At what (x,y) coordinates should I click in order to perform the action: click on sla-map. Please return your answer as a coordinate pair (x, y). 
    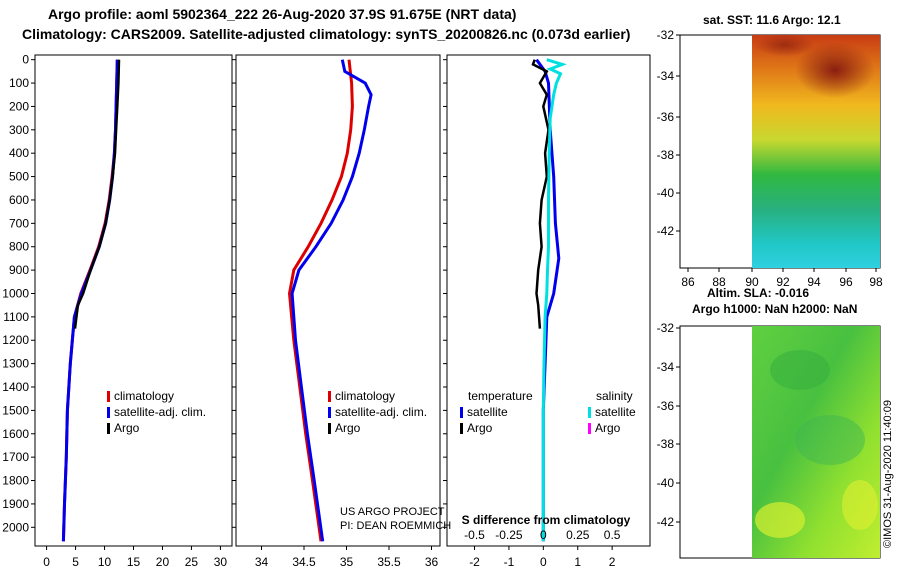
    Looking at the image, I should click on (780, 442).